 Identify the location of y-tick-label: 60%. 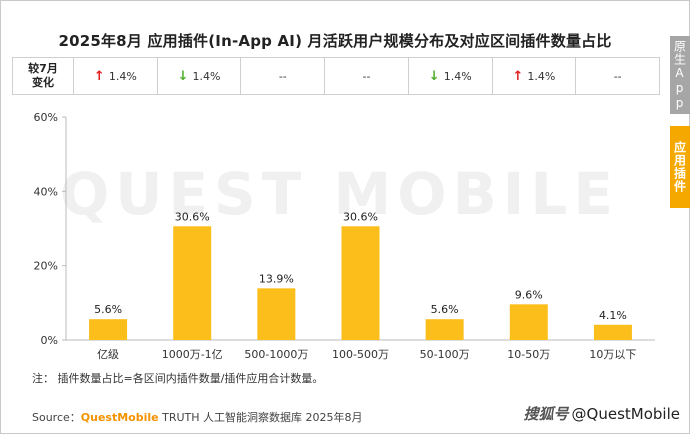
(46, 117).